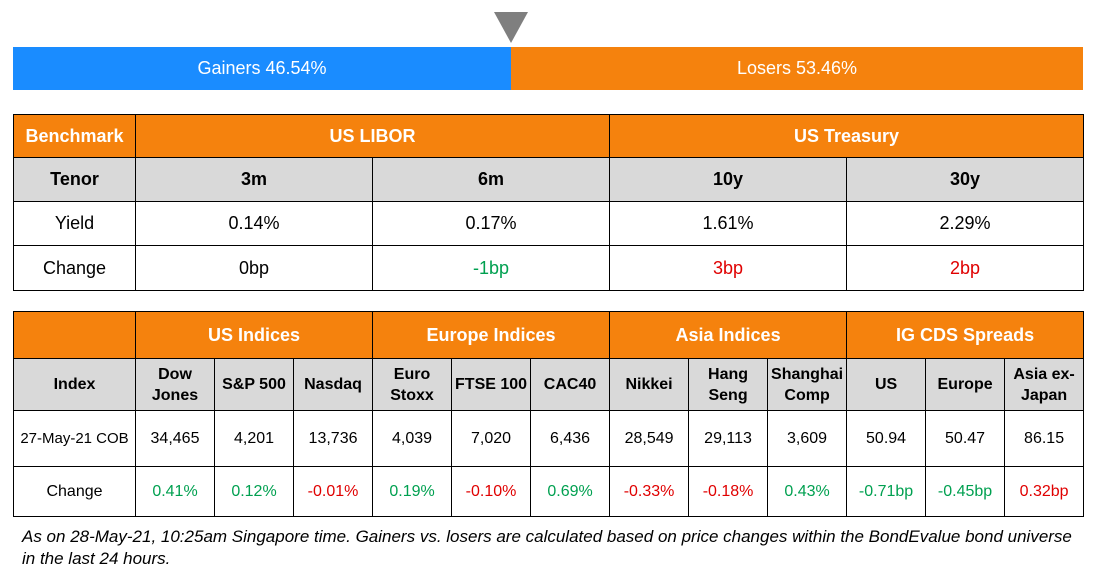 The image size is (1094, 579). I want to click on index-name-cell: Shanghai Comp, so click(807, 384).